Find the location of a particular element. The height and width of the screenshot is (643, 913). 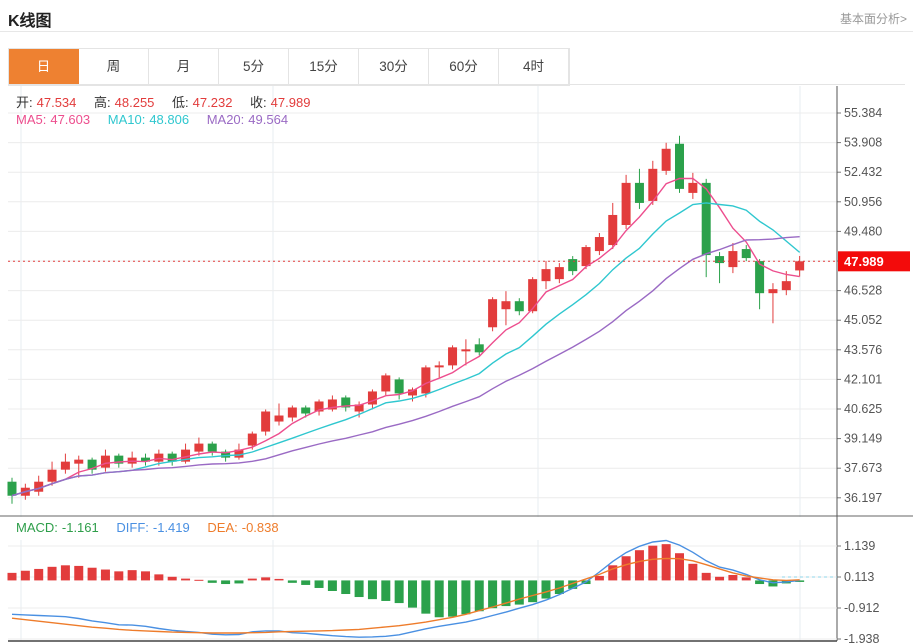

macd-value: -1.161 is located at coordinates (80, 527).